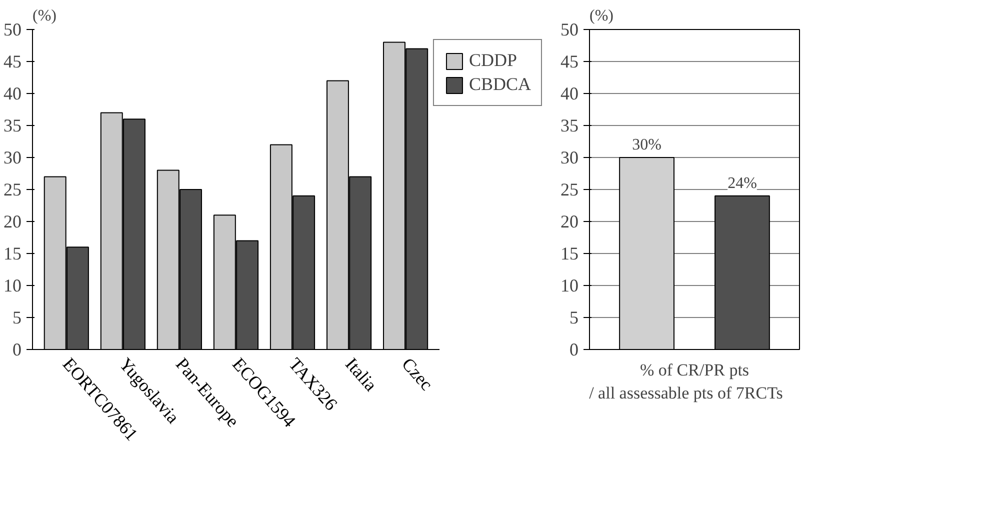 Image resolution: width=996 pixels, height=526 pixels. What do you see at coordinates (647, 145) in the screenshot?
I see `data-label: 30%` at bounding box center [647, 145].